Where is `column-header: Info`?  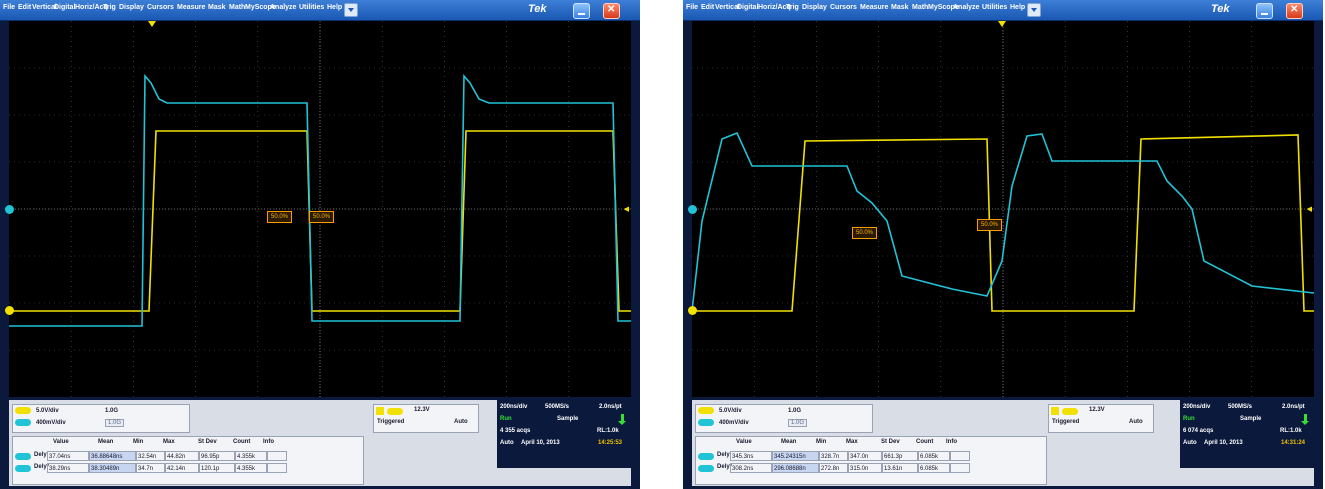 column-header: Info is located at coordinates (268, 442).